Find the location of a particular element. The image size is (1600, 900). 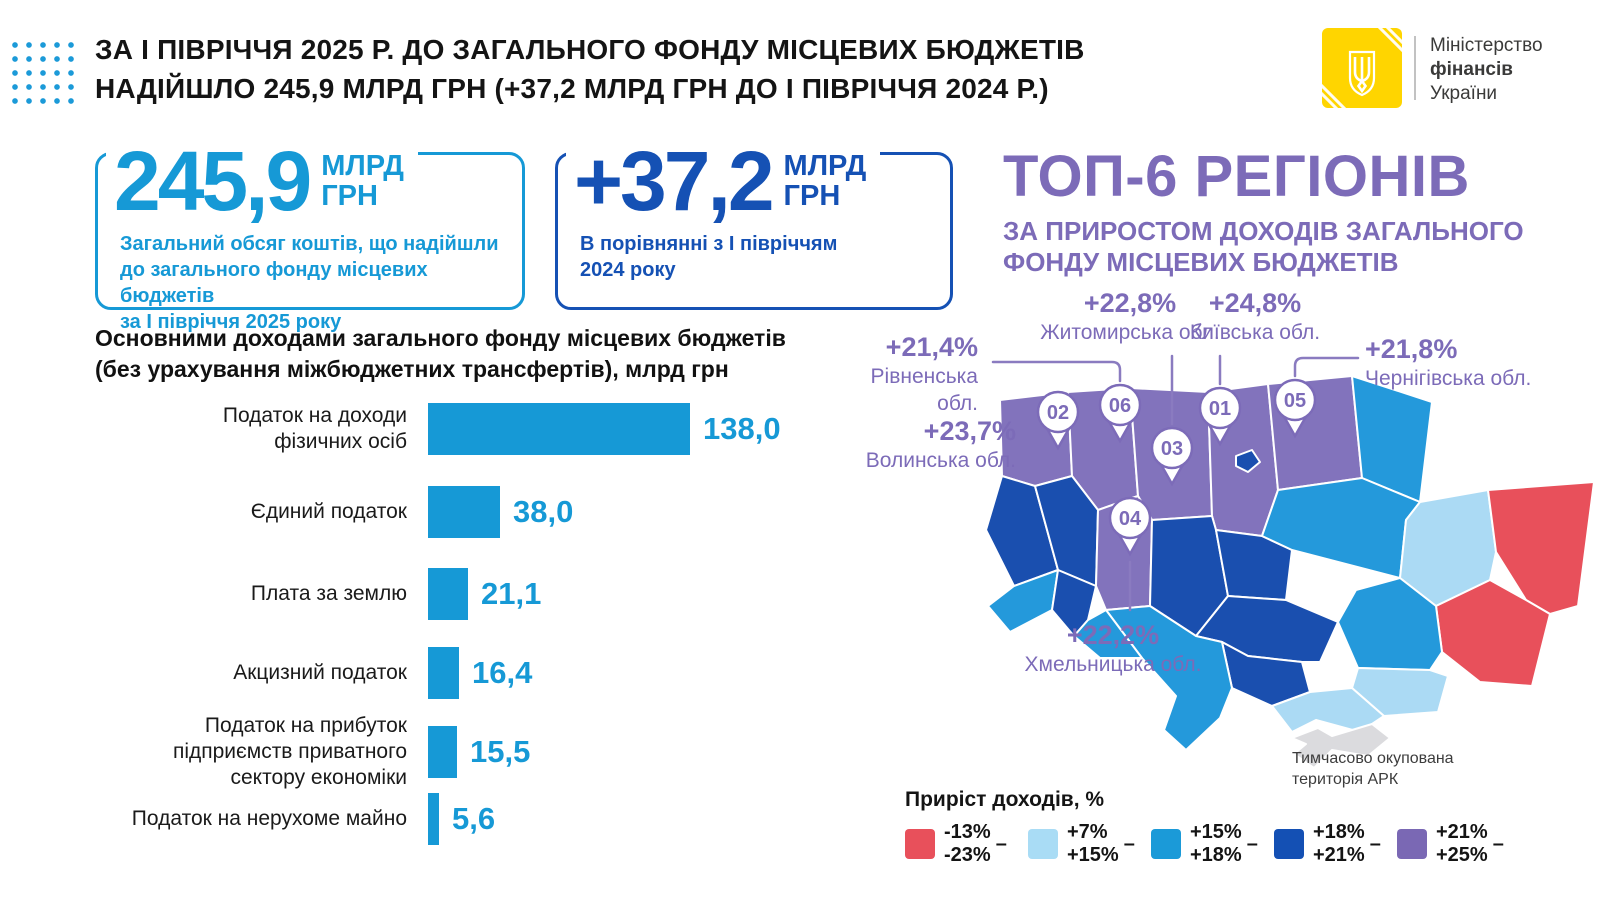

bar-row-property-tax: Податок на нерухоме майно 5,6 is located at coordinates (455, 819).